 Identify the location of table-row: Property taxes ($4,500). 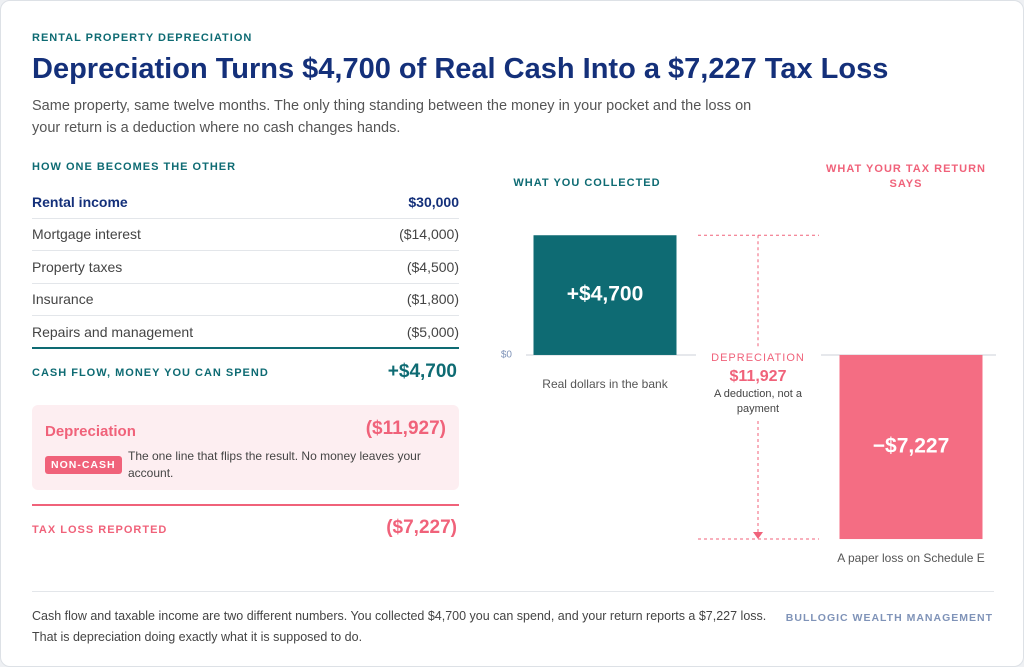
(245, 267).